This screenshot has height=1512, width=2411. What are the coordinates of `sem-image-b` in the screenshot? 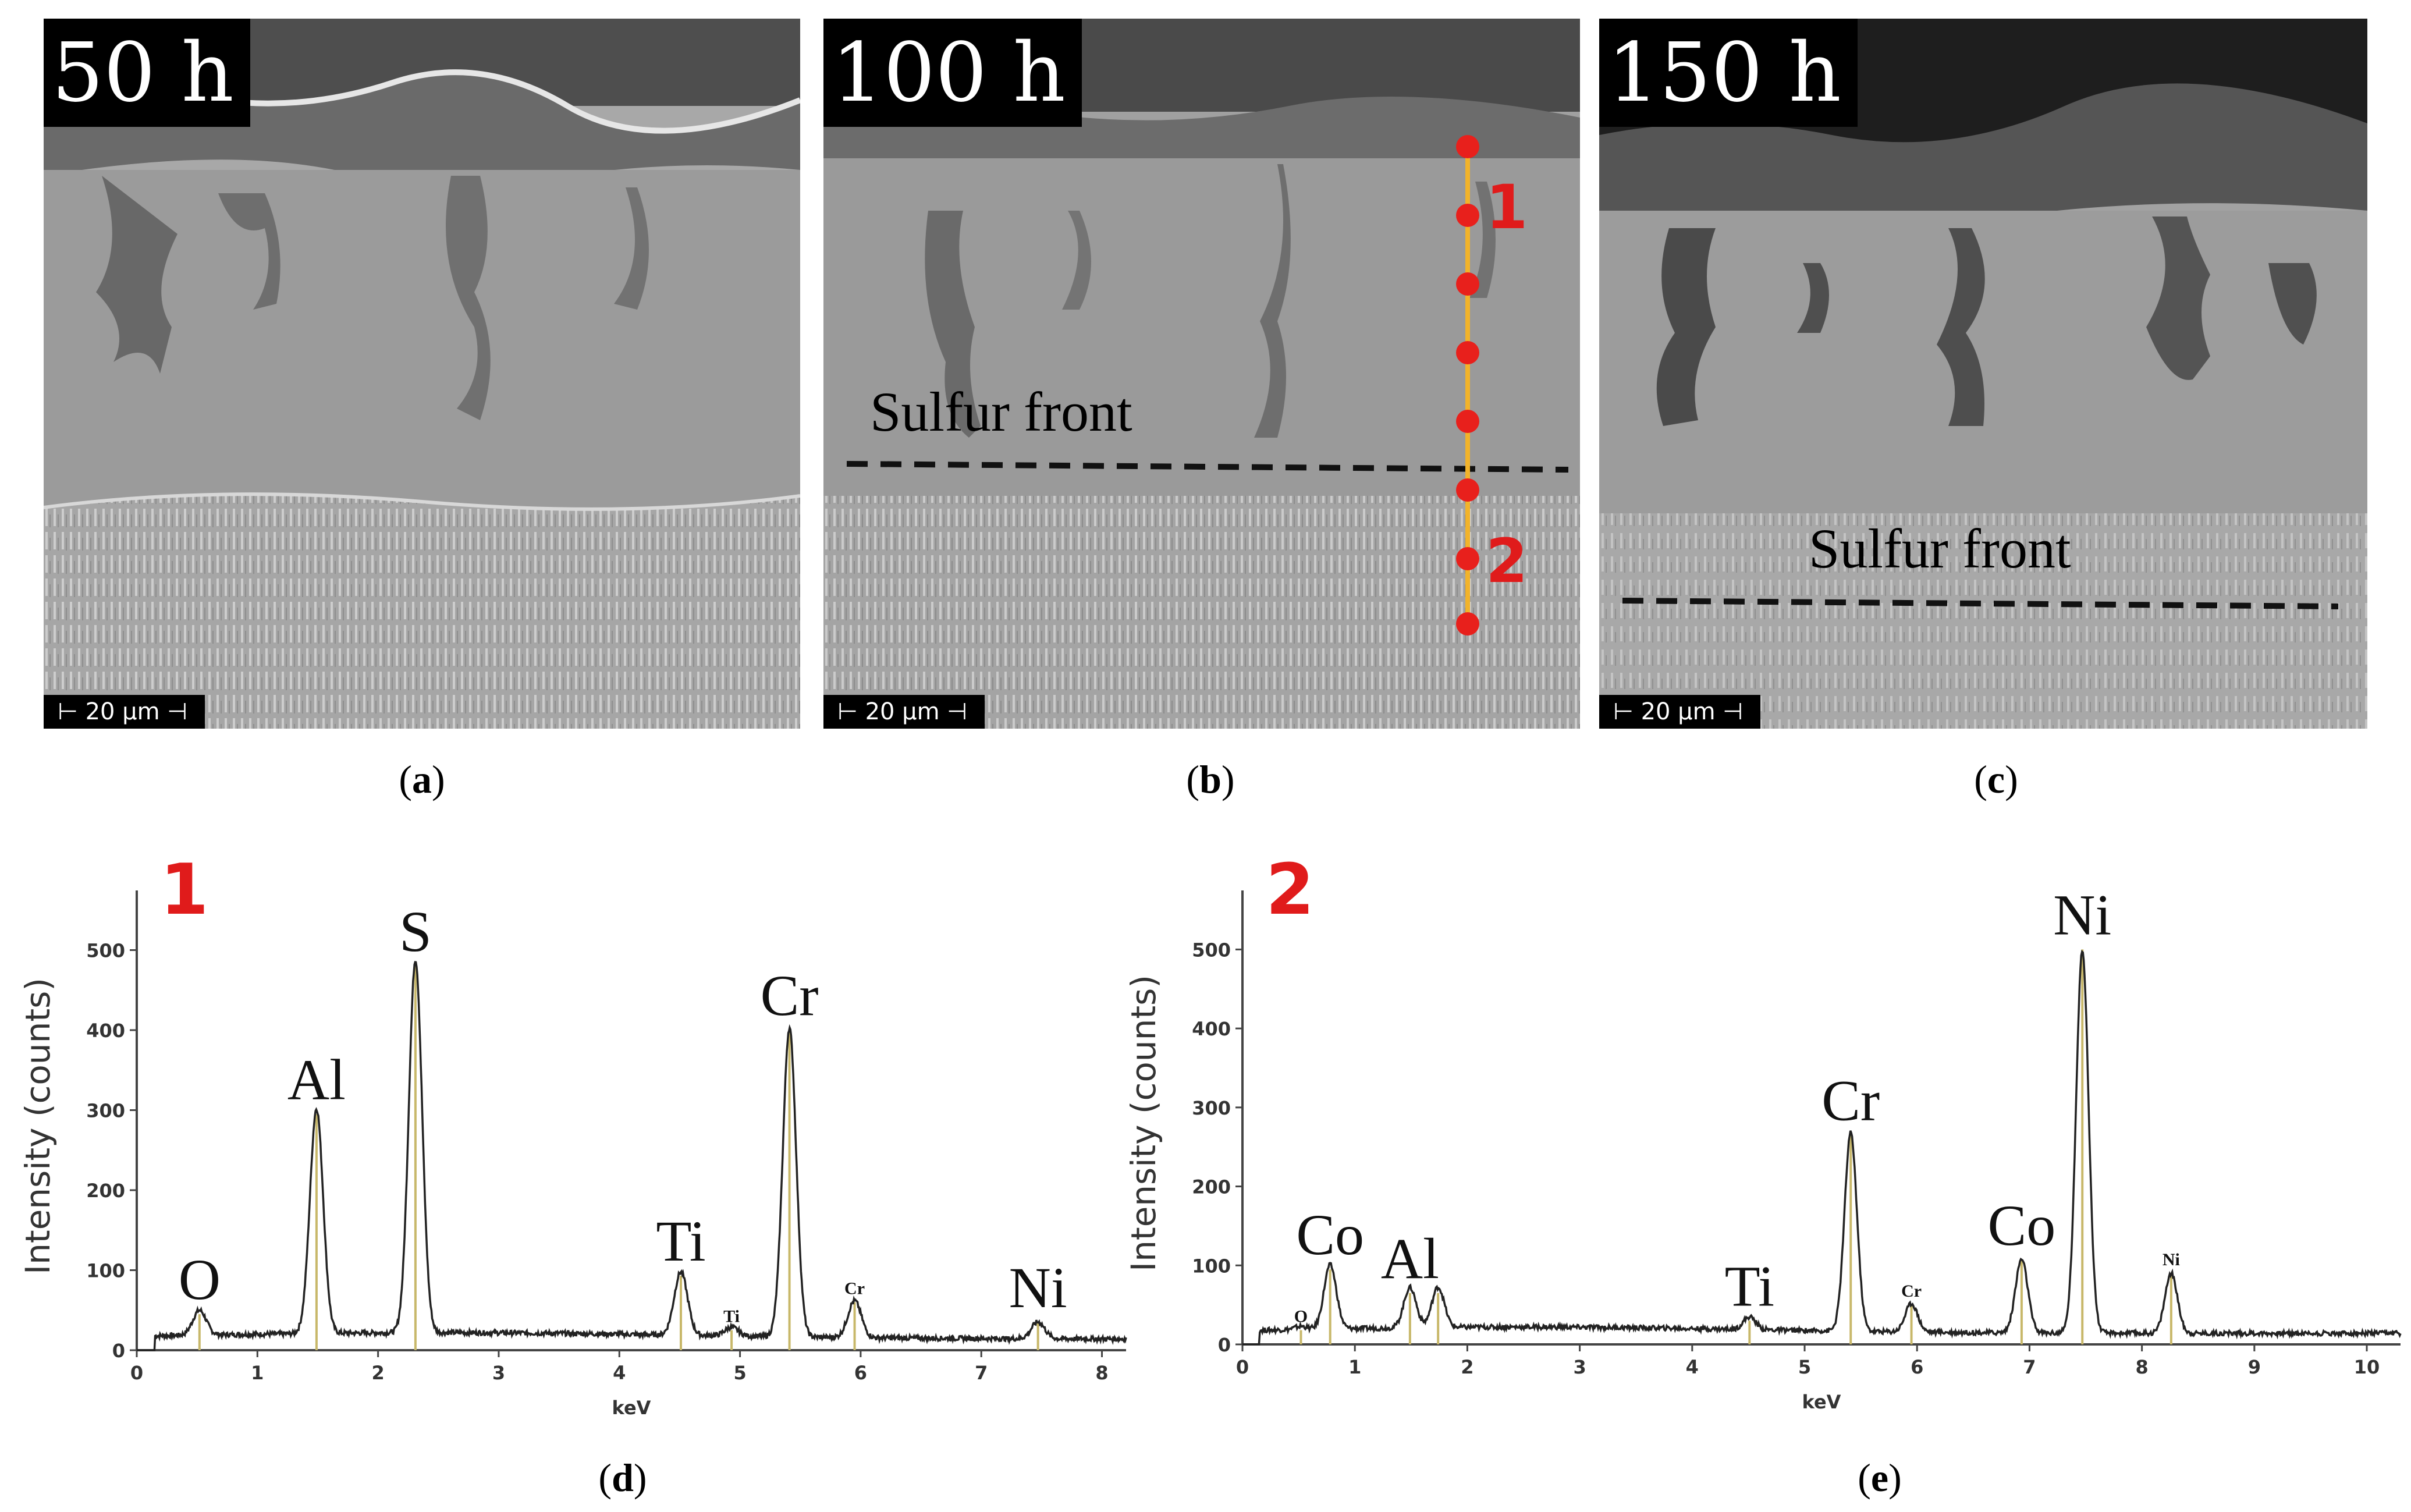 It's located at (1201, 374).